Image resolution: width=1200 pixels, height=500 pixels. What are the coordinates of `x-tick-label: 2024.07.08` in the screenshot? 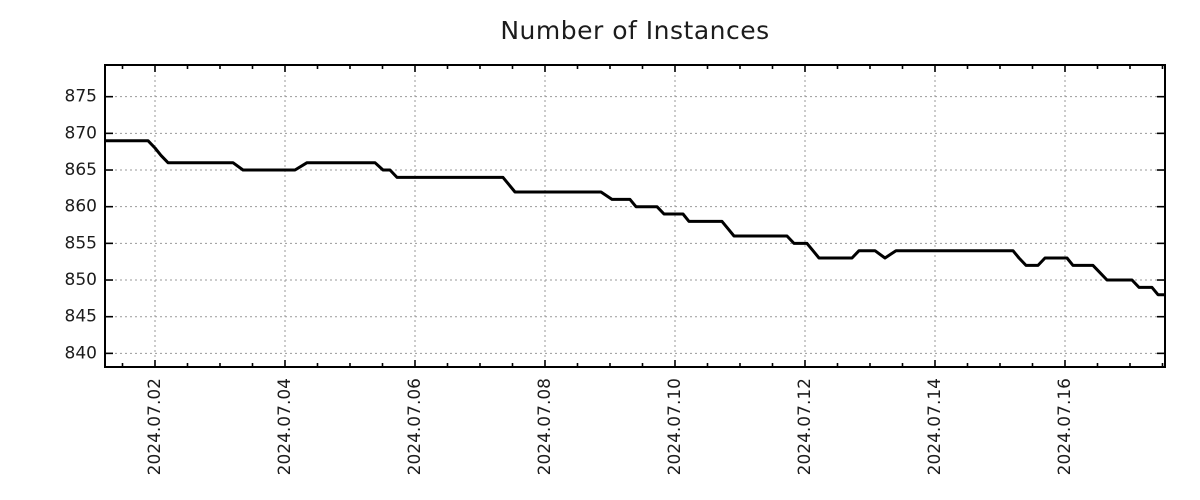 It's located at (545, 426).